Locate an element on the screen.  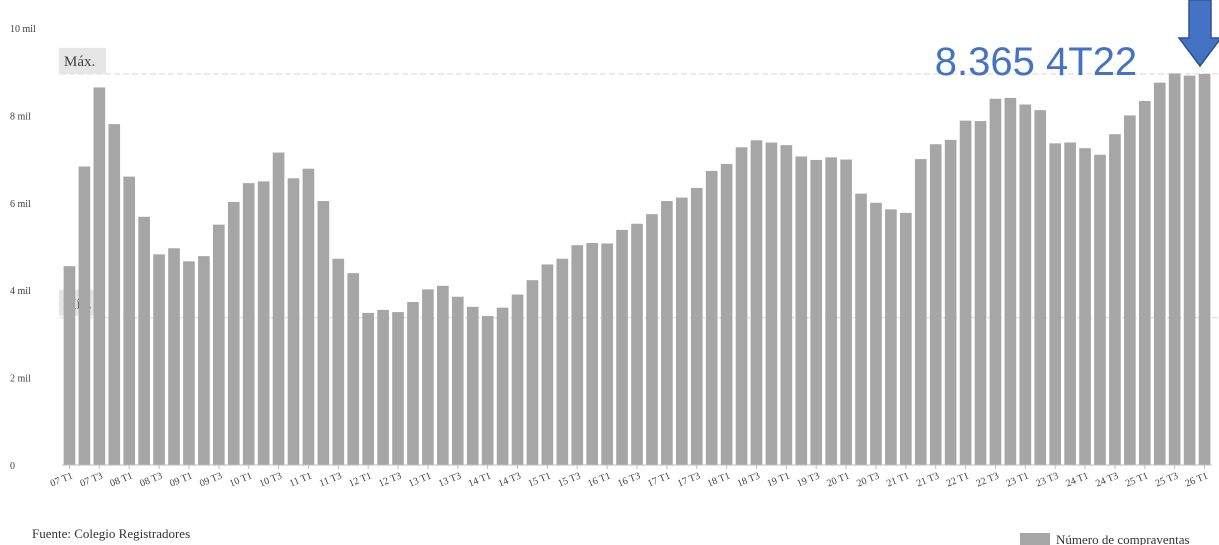
x-tick-label: 16 T1 is located at coordinates (599, 480).